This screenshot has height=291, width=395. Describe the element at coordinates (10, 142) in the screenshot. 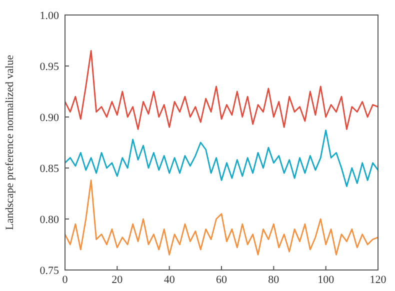

I see `y-axis-title: Landscape preference normalized value` at that location.